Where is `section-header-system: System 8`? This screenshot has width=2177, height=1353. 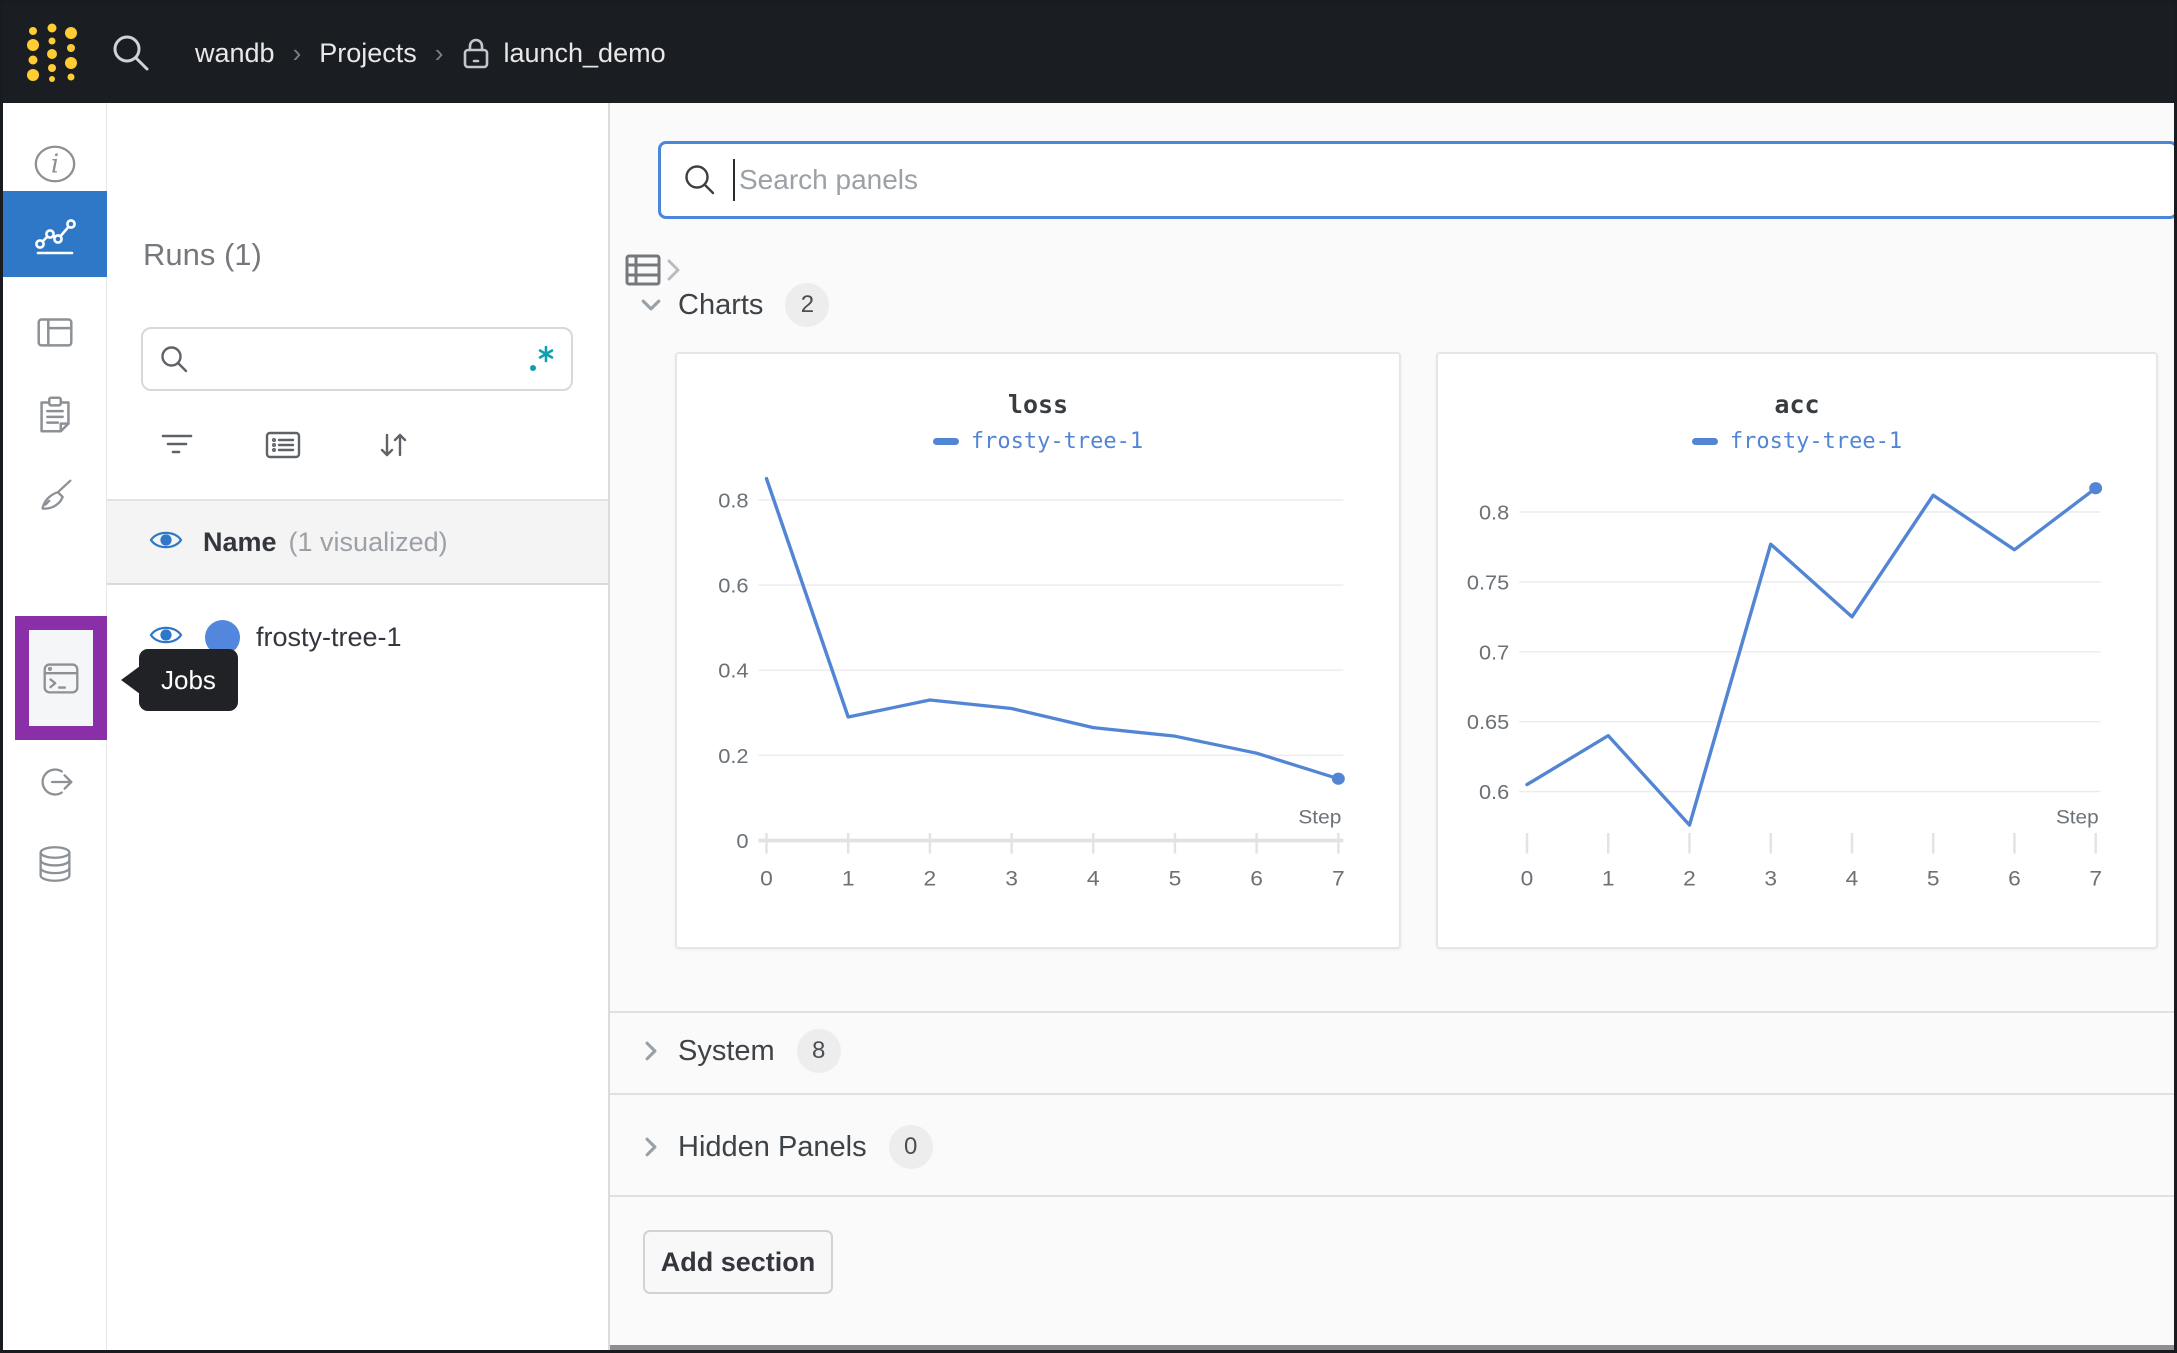 section-header-system: System 8 is located at coordinates (1392, 1051).